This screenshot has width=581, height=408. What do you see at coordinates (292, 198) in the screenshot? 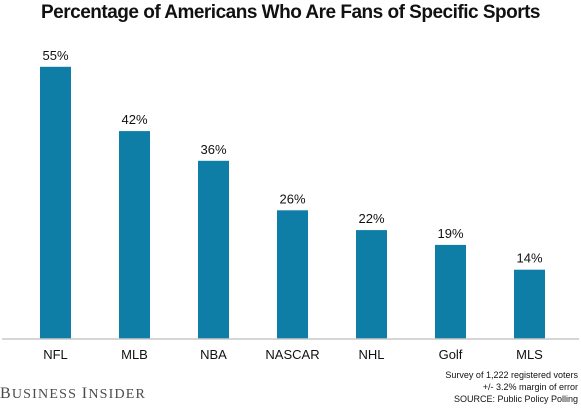
I see `data-label-nascar: 26%` at bounding box center [292, 198].